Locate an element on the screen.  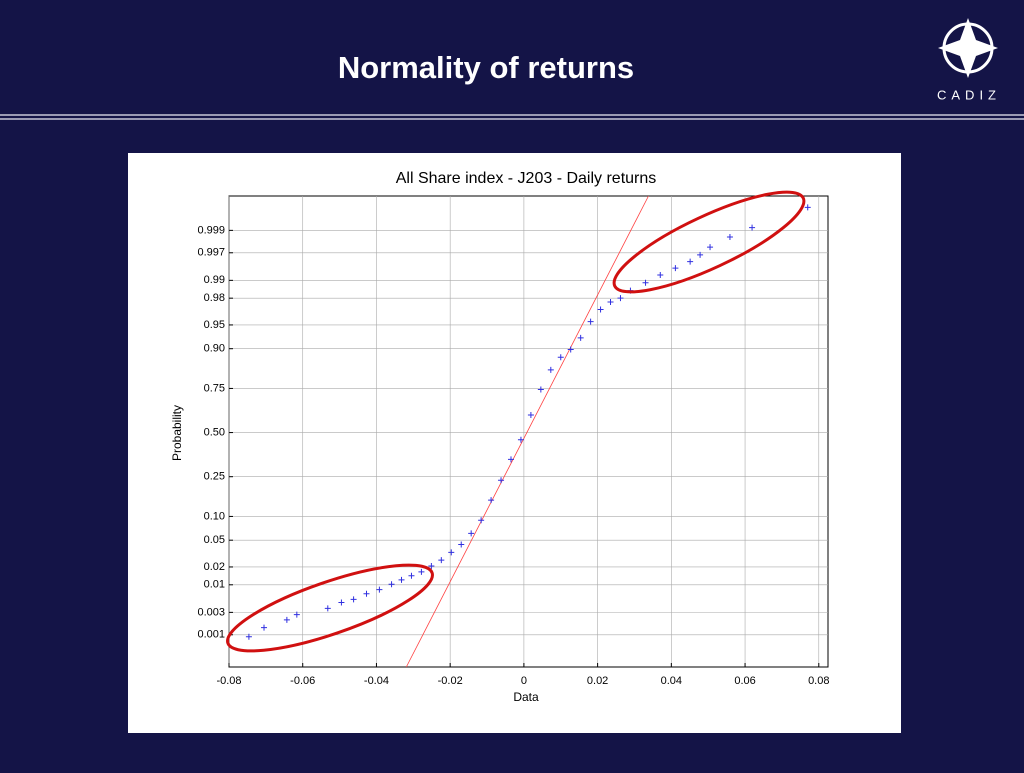
y-tick-label: 0.001 is located at coordinates (211, 635).